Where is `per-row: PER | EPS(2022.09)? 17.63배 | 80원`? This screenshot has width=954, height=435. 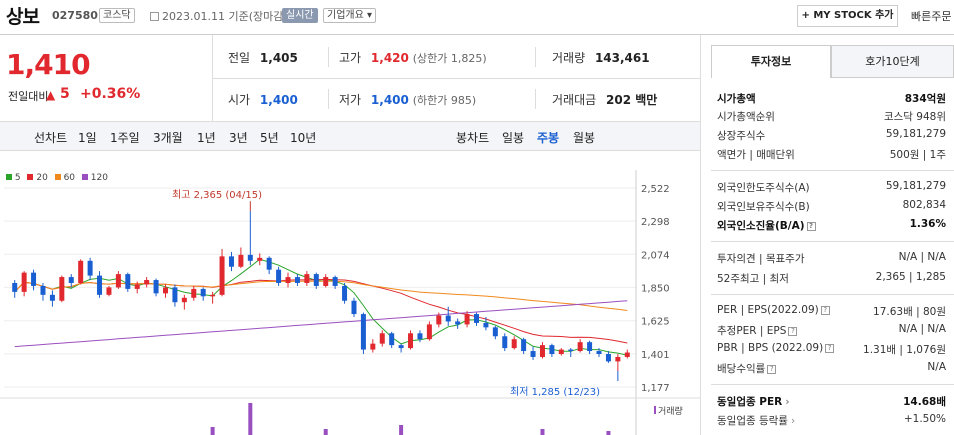
per-row: PER | EPS(2022.09)? 17.63배 | 80원 is located at coordinates (831, 312).